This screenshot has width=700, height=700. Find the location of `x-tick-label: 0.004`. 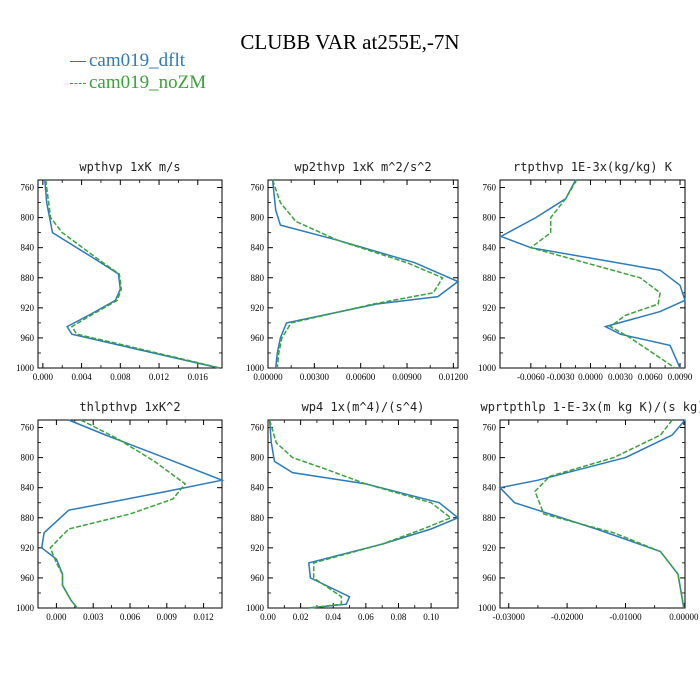

x-tick-label: 0.004 is located at coordinates (81, 377).